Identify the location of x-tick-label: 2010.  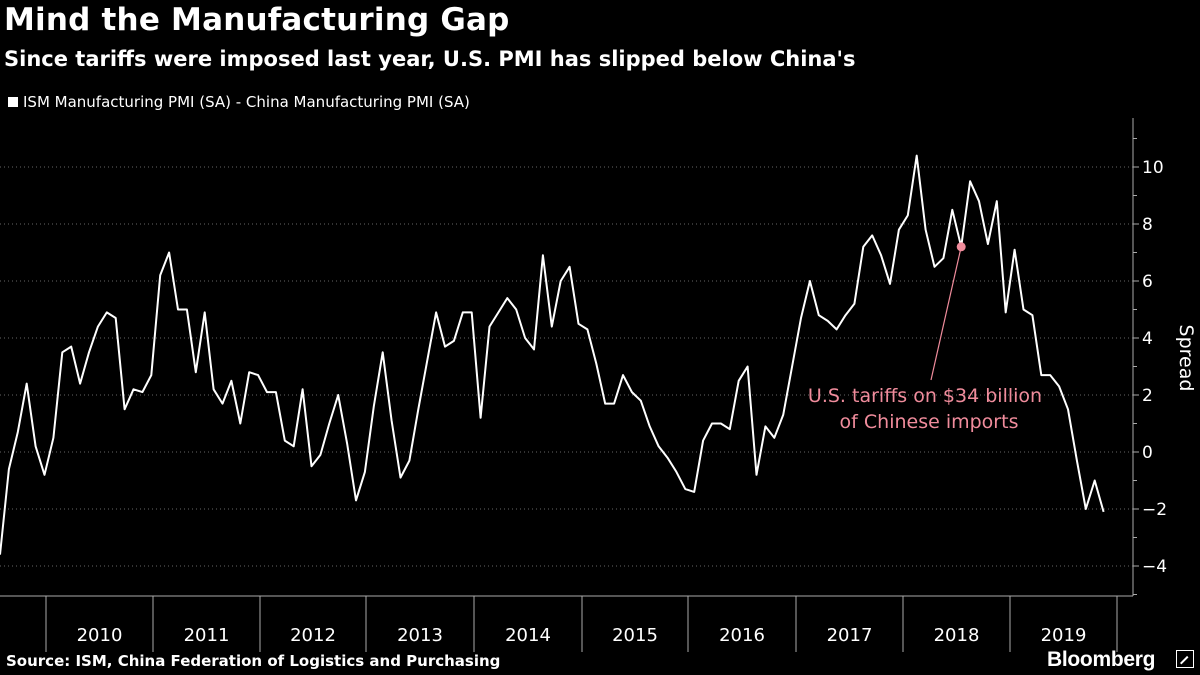
(100, 635).